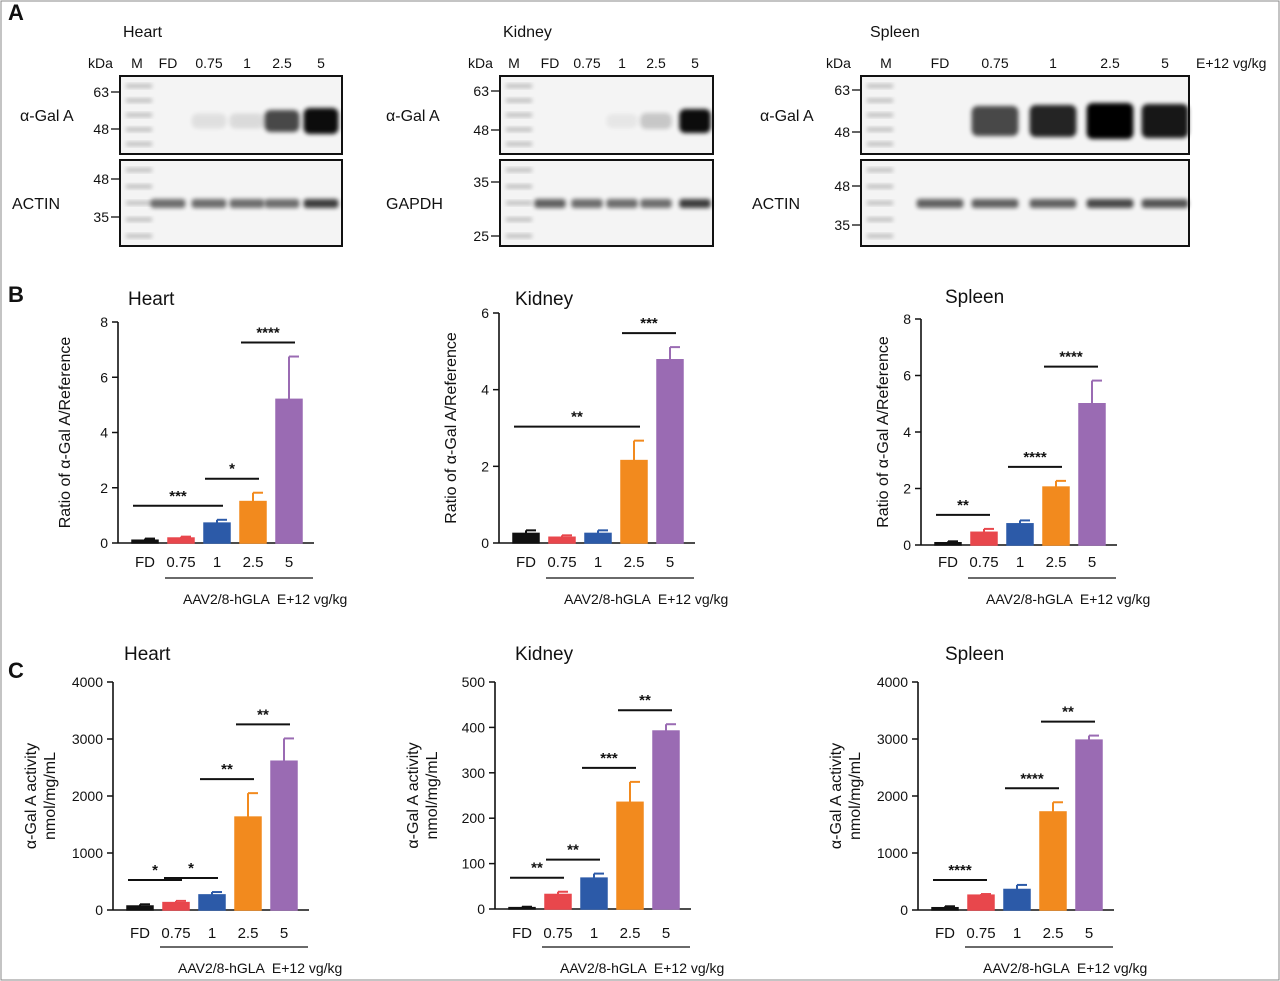 The width and height of the screenshot is (1280, 981). What do you see at coordinates (16, 670) in the screenshot?
I see `panel-label-c: C` at bounding box center [16, 670].